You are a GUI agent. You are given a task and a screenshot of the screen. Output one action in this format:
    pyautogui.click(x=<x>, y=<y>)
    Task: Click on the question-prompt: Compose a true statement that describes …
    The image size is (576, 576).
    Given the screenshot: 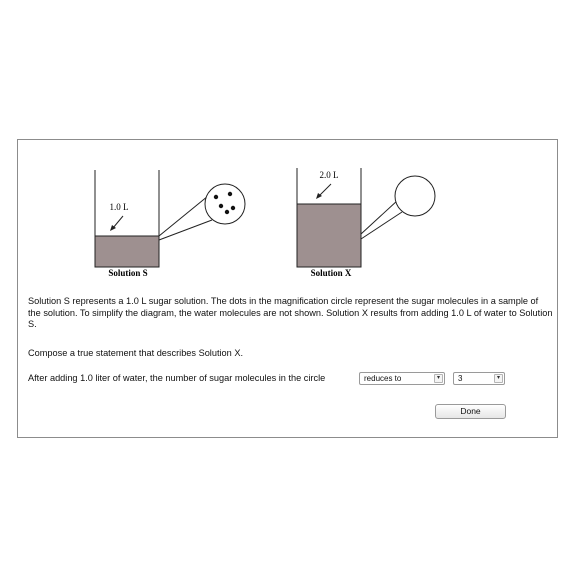 What is the action you would take?
    pyautogui.click(x=136, y=353)
    